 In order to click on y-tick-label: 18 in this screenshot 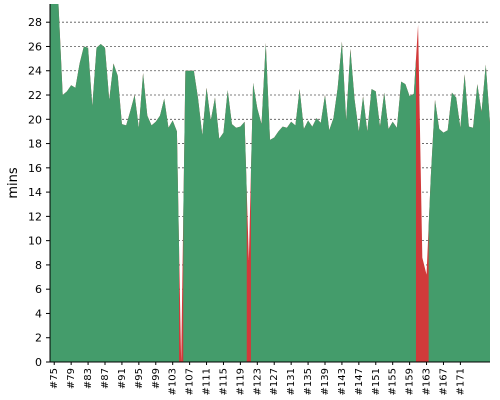, I will do `click(35, 144)`.